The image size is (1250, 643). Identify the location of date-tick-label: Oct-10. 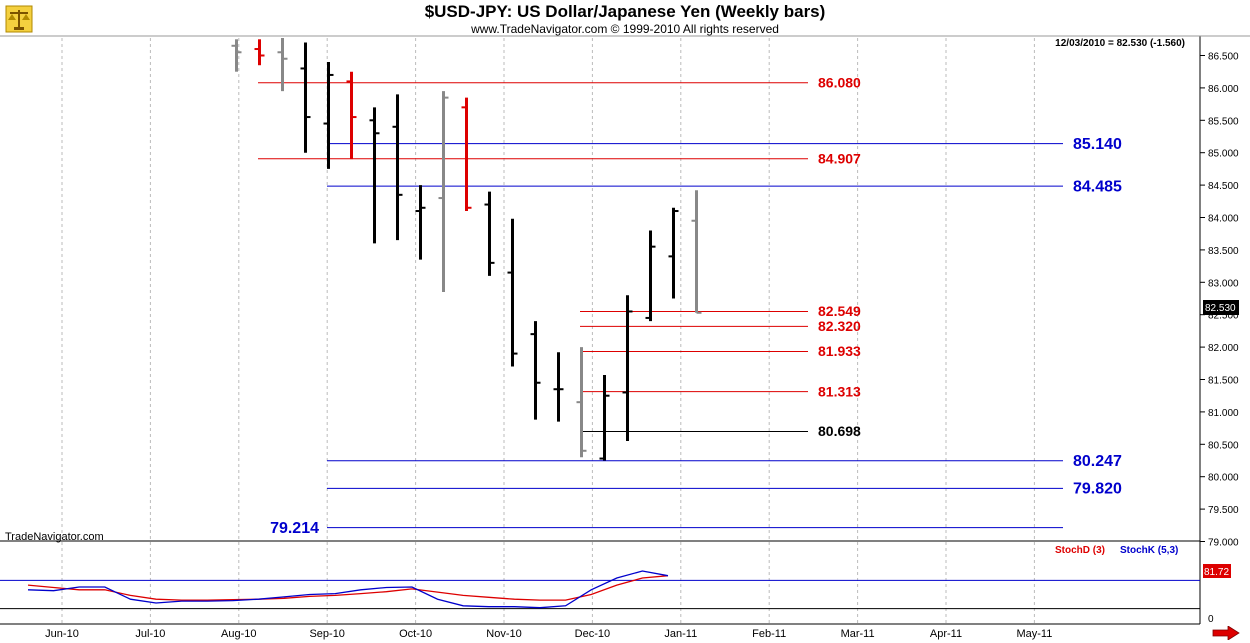
(415, 634).